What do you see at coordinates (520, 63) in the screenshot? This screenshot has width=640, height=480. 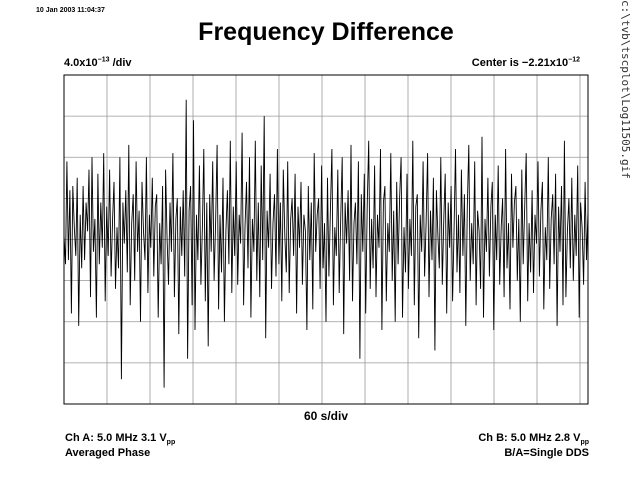 I see `center-prefix: Center is −2.21x10` at bounding box center [520, 63].